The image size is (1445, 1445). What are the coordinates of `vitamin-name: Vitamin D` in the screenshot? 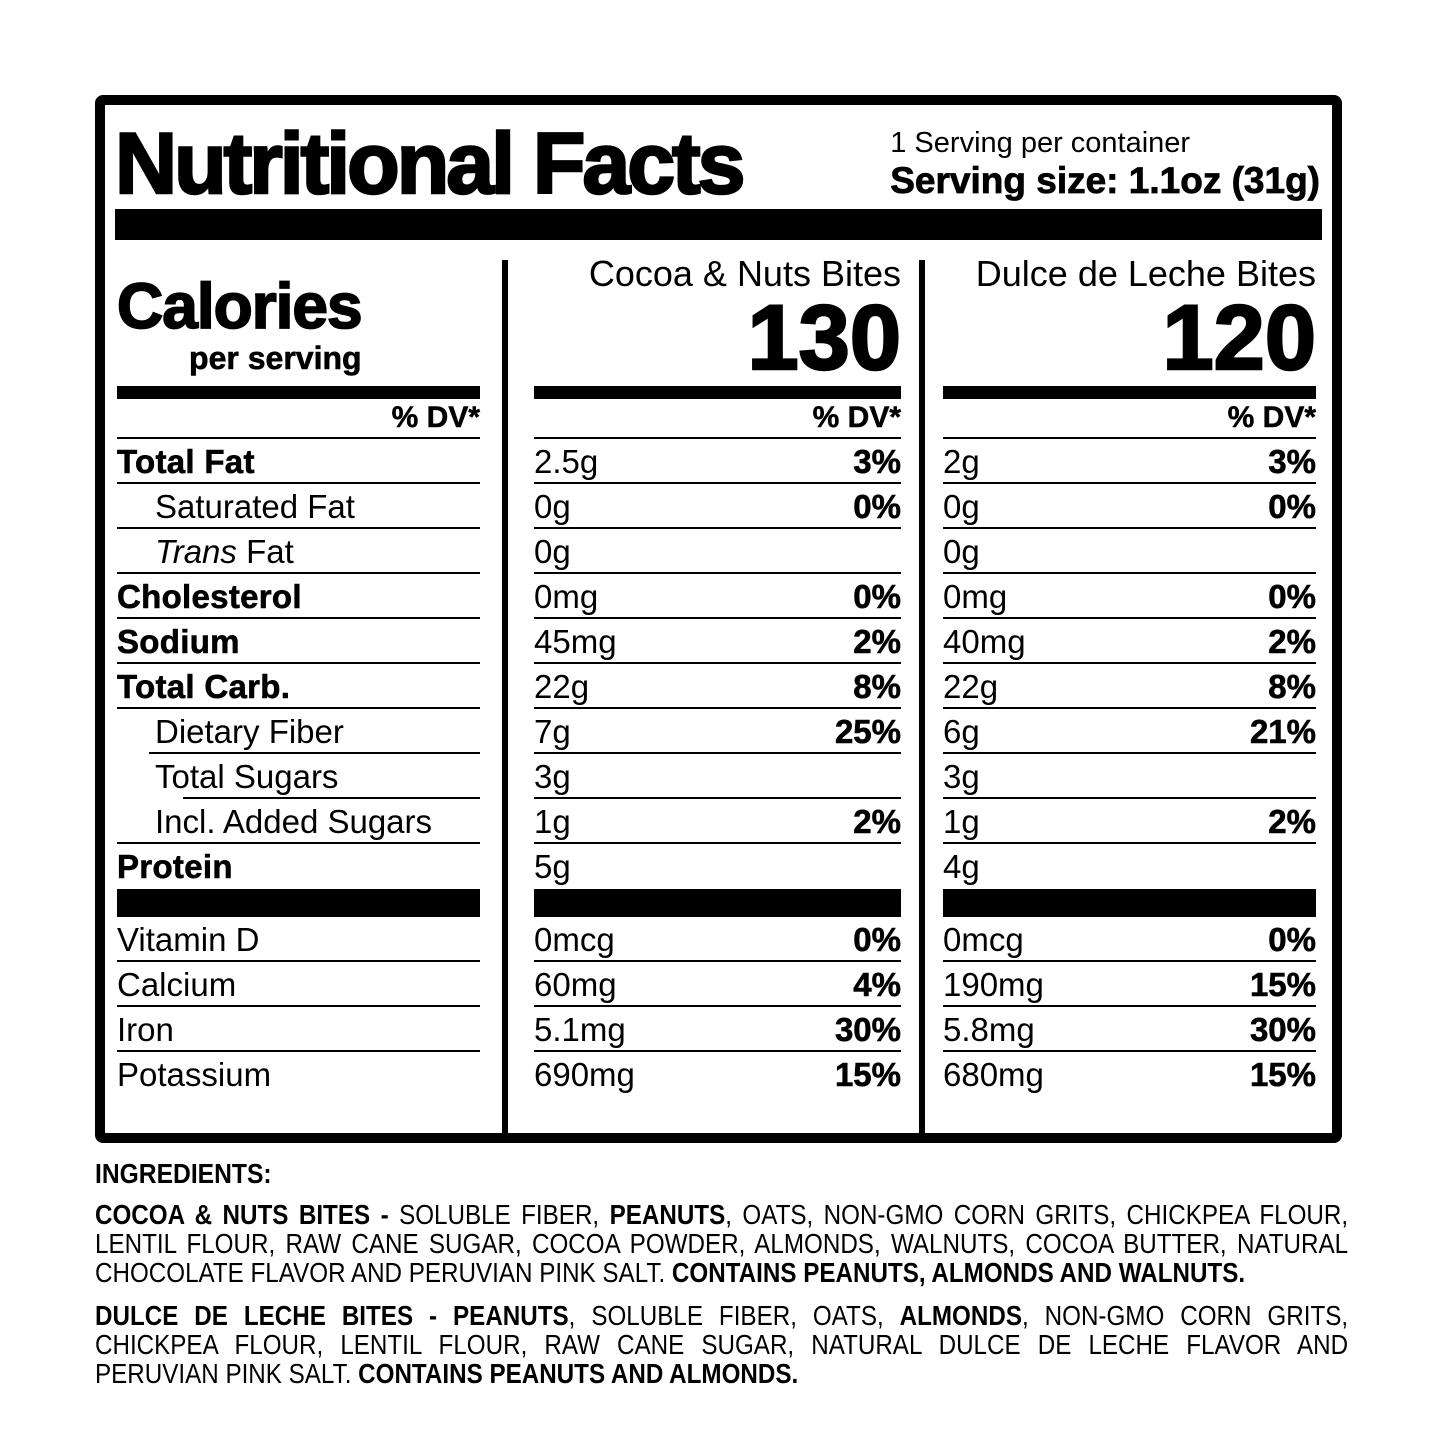 It's located at (188, 939).